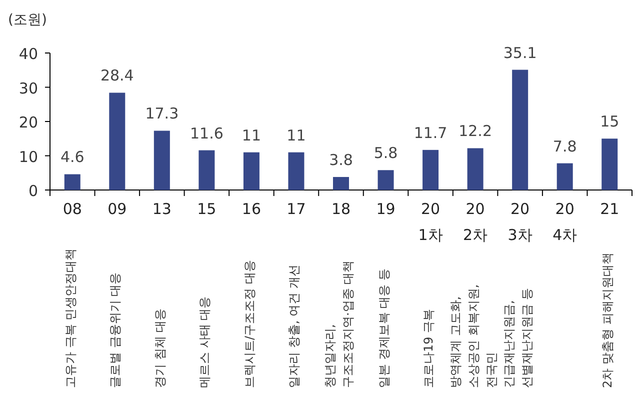 The image size is (644, 399). I want to click on data-label: 28.4, so click(117, 75).